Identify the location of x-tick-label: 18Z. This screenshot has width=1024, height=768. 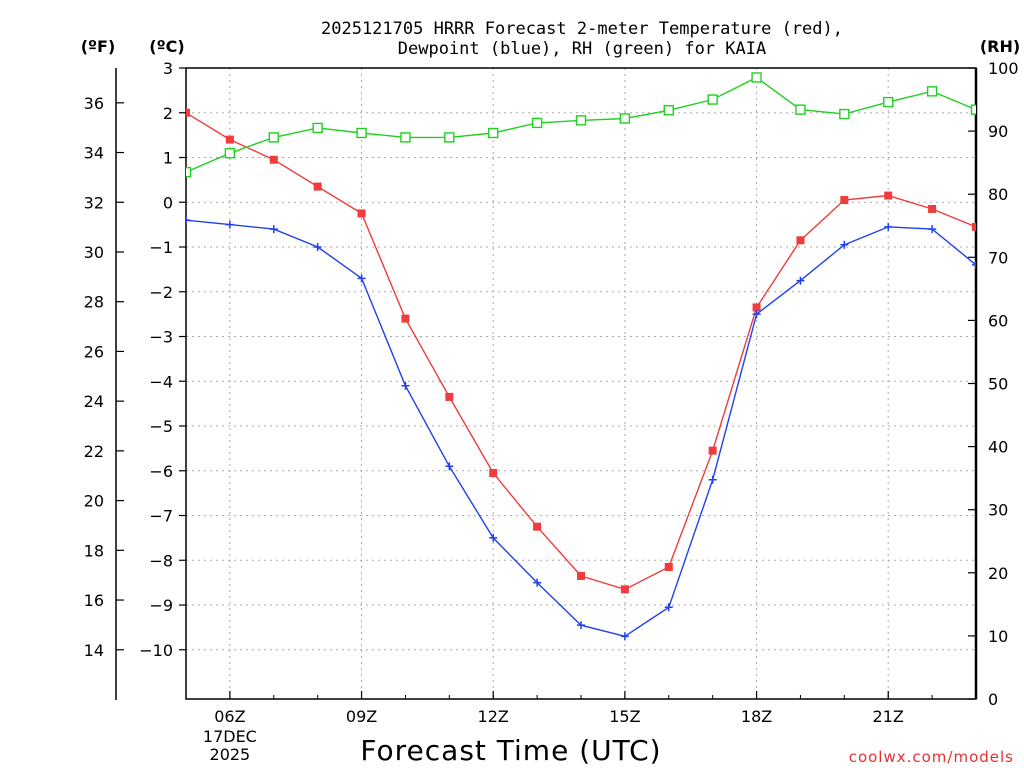
(756, 716).